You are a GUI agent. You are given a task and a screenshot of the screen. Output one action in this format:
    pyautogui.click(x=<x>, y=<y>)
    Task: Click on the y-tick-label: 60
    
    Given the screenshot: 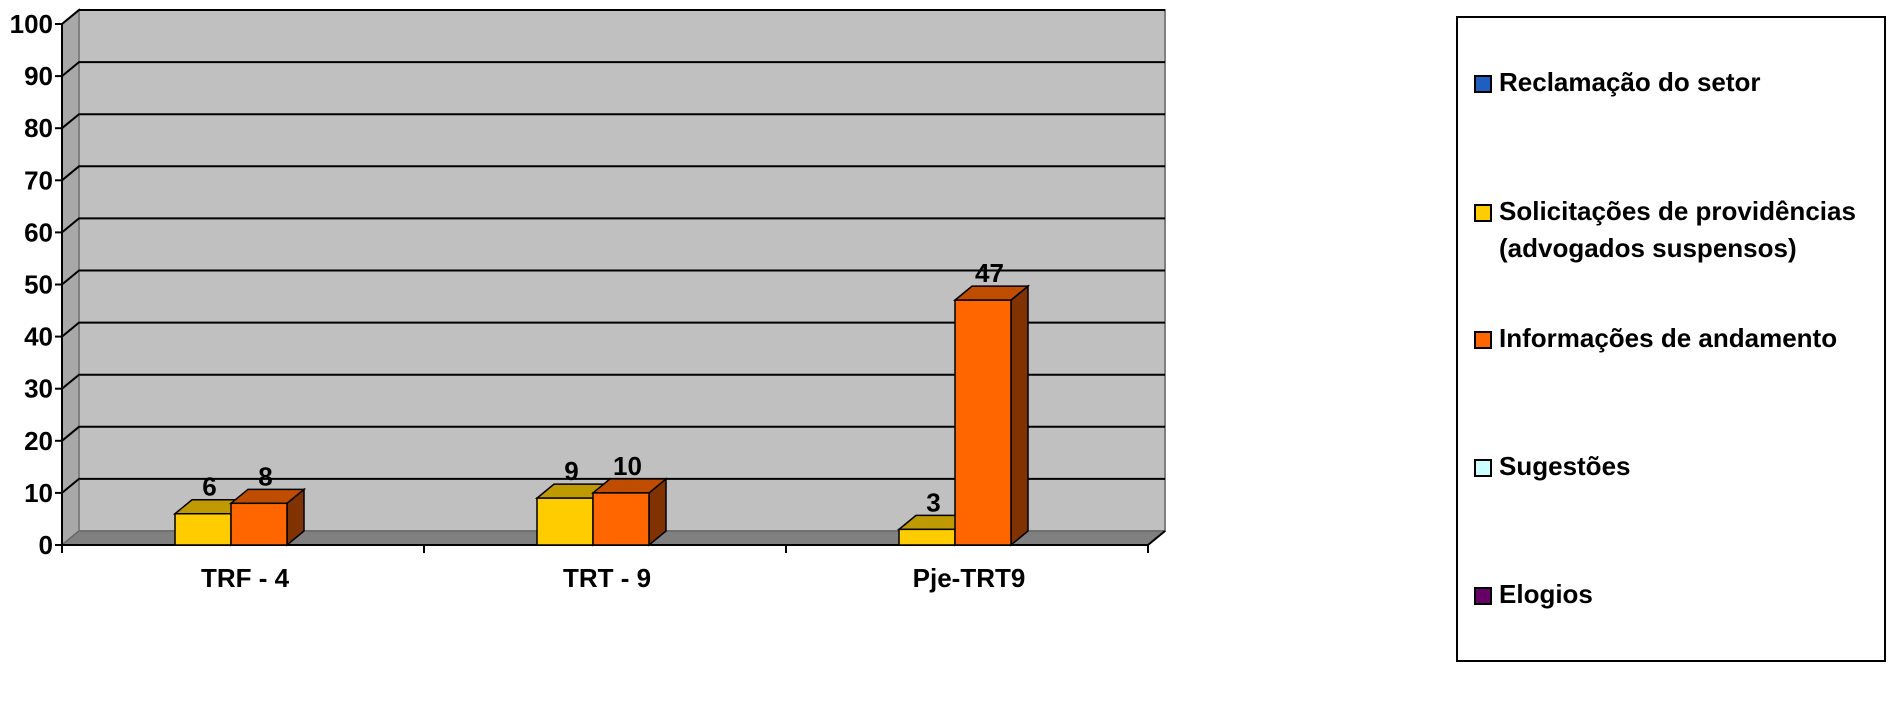 What is the action you would take?
    pyautogui.click(x=38, y=232)
    